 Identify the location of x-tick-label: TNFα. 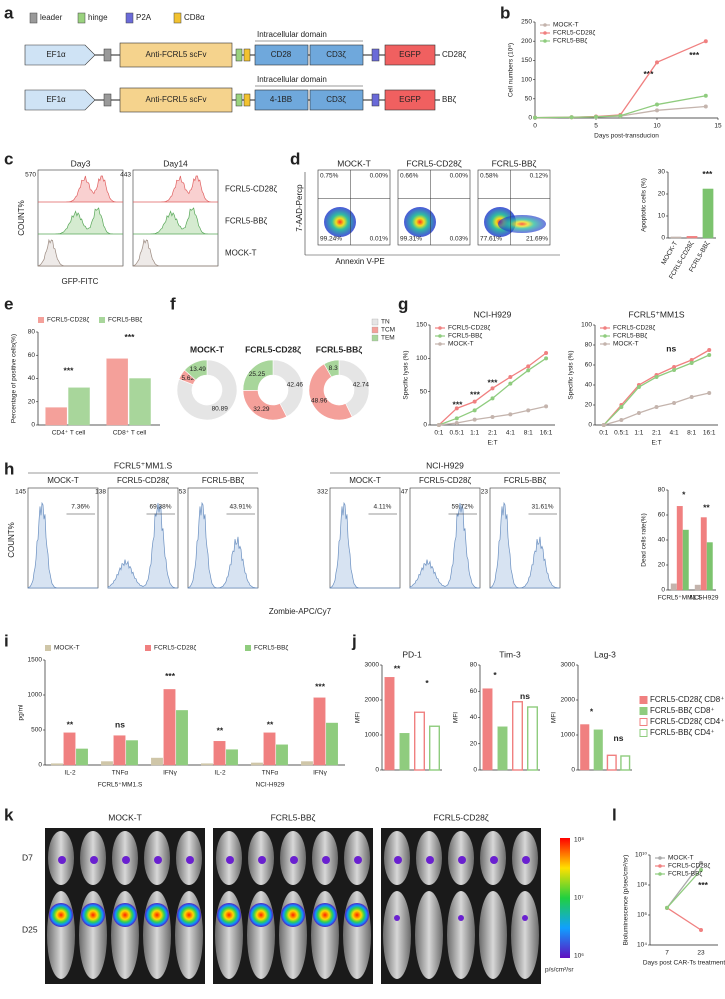
(120, 773).